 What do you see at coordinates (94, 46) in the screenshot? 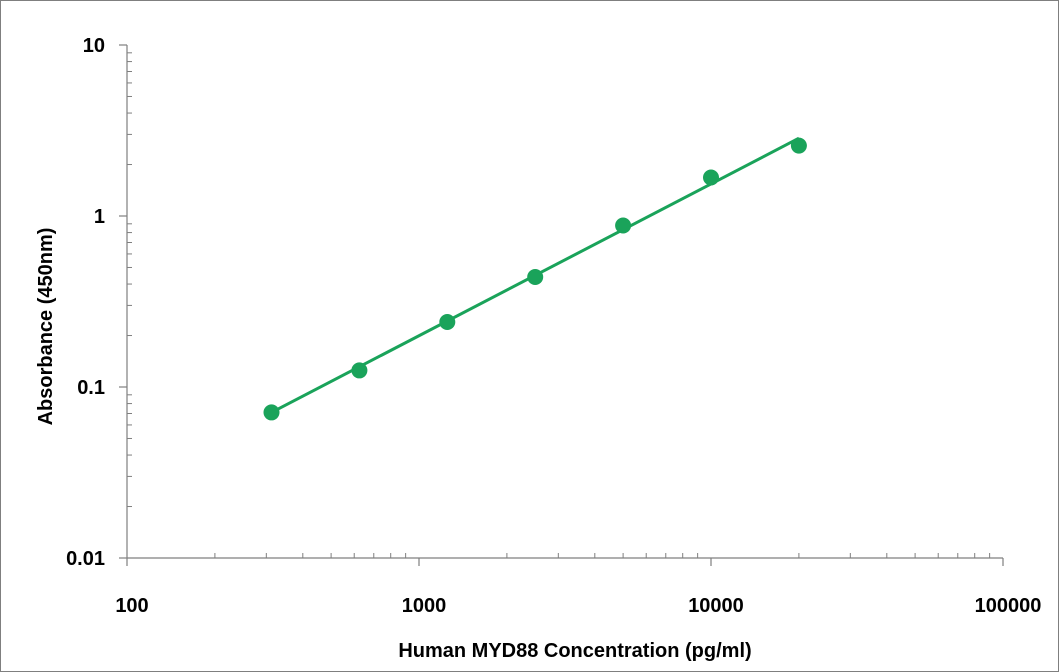
I see `y-tick-label: 10` at bounding box center [94, 46].